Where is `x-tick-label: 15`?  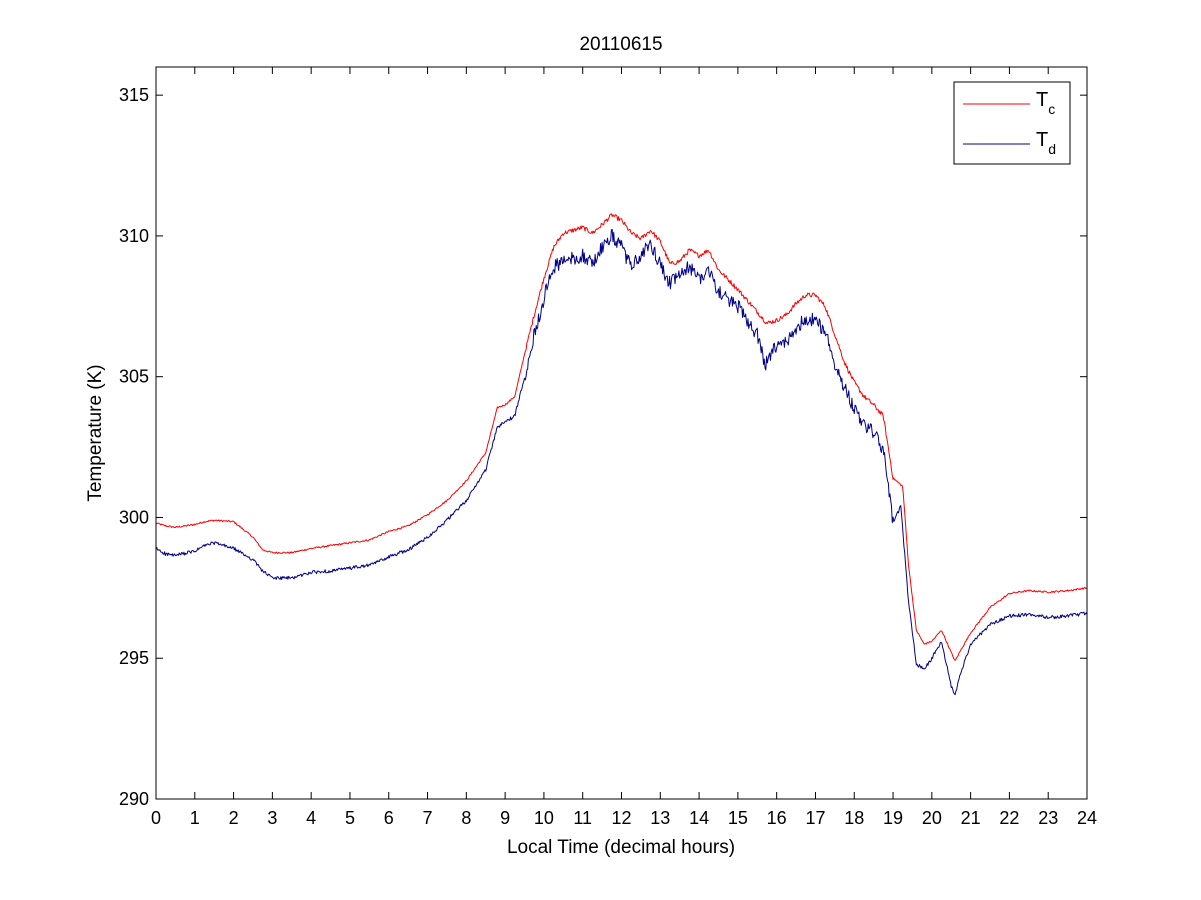 x-tick-label: 15 is located at coordinates (738, 818).